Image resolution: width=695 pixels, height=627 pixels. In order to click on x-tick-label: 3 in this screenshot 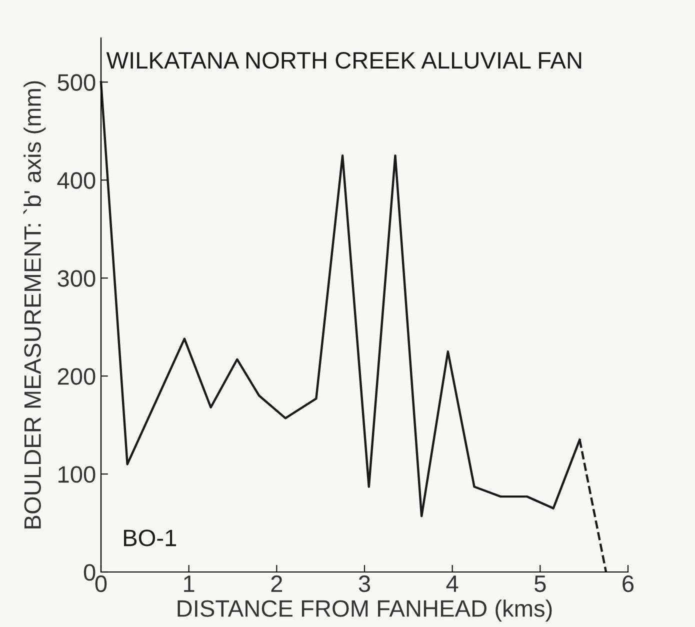, I will do `click(364, 583)`.